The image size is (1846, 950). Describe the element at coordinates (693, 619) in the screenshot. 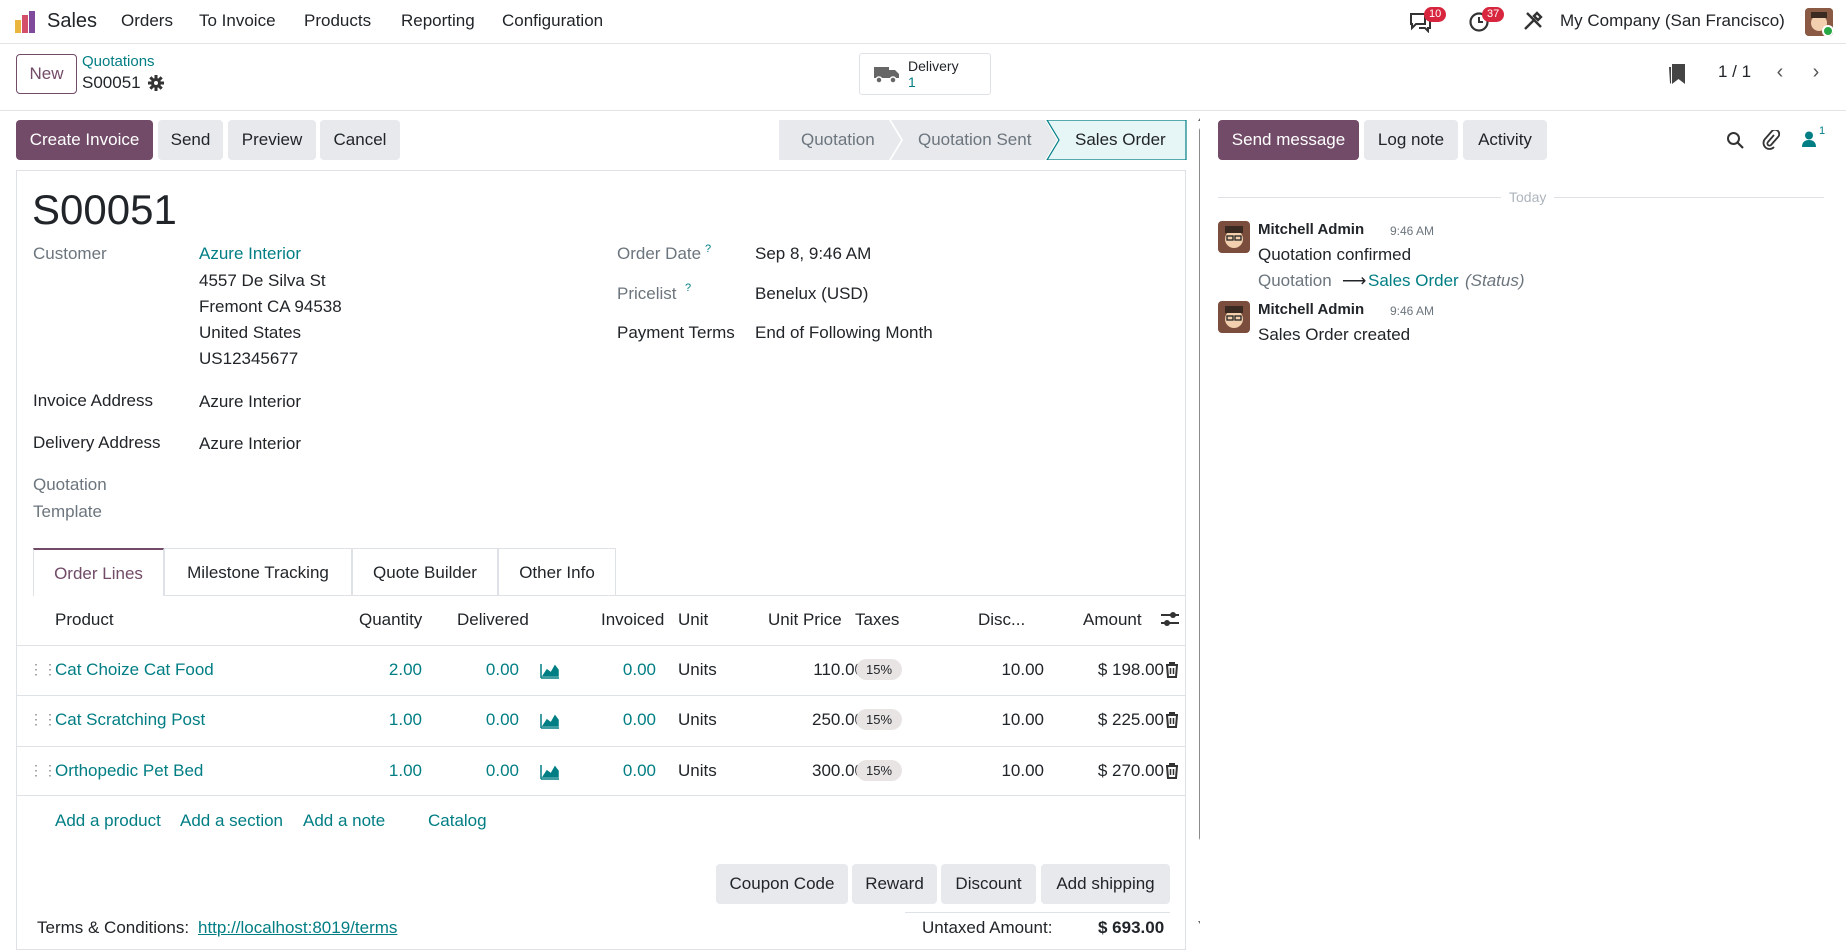

I see `column-header-unit: Unit` at that location.